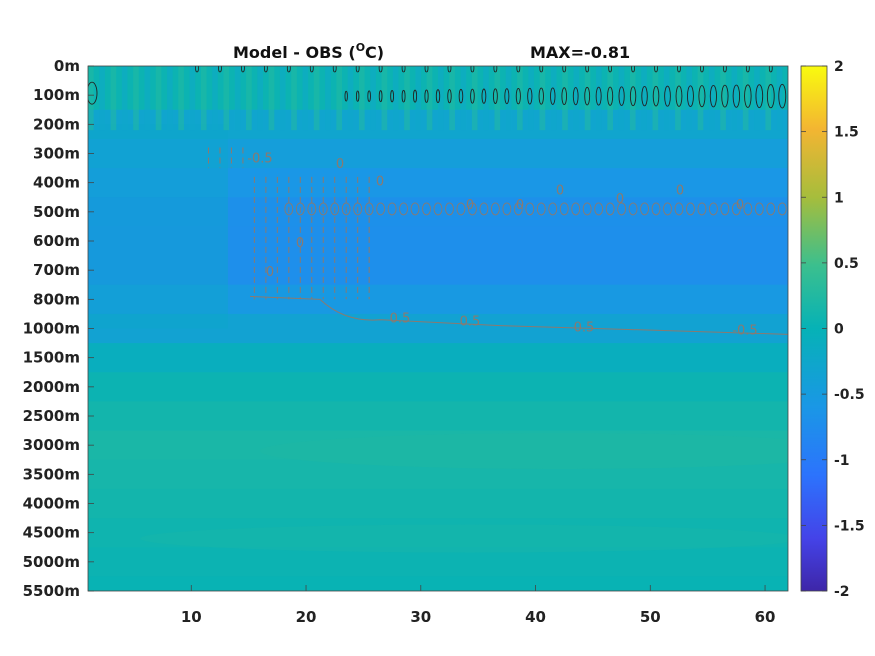 The height and width of the screenshot is (656, 875). I want to click on colorbar-tick-label: -2, so click(842, 592).